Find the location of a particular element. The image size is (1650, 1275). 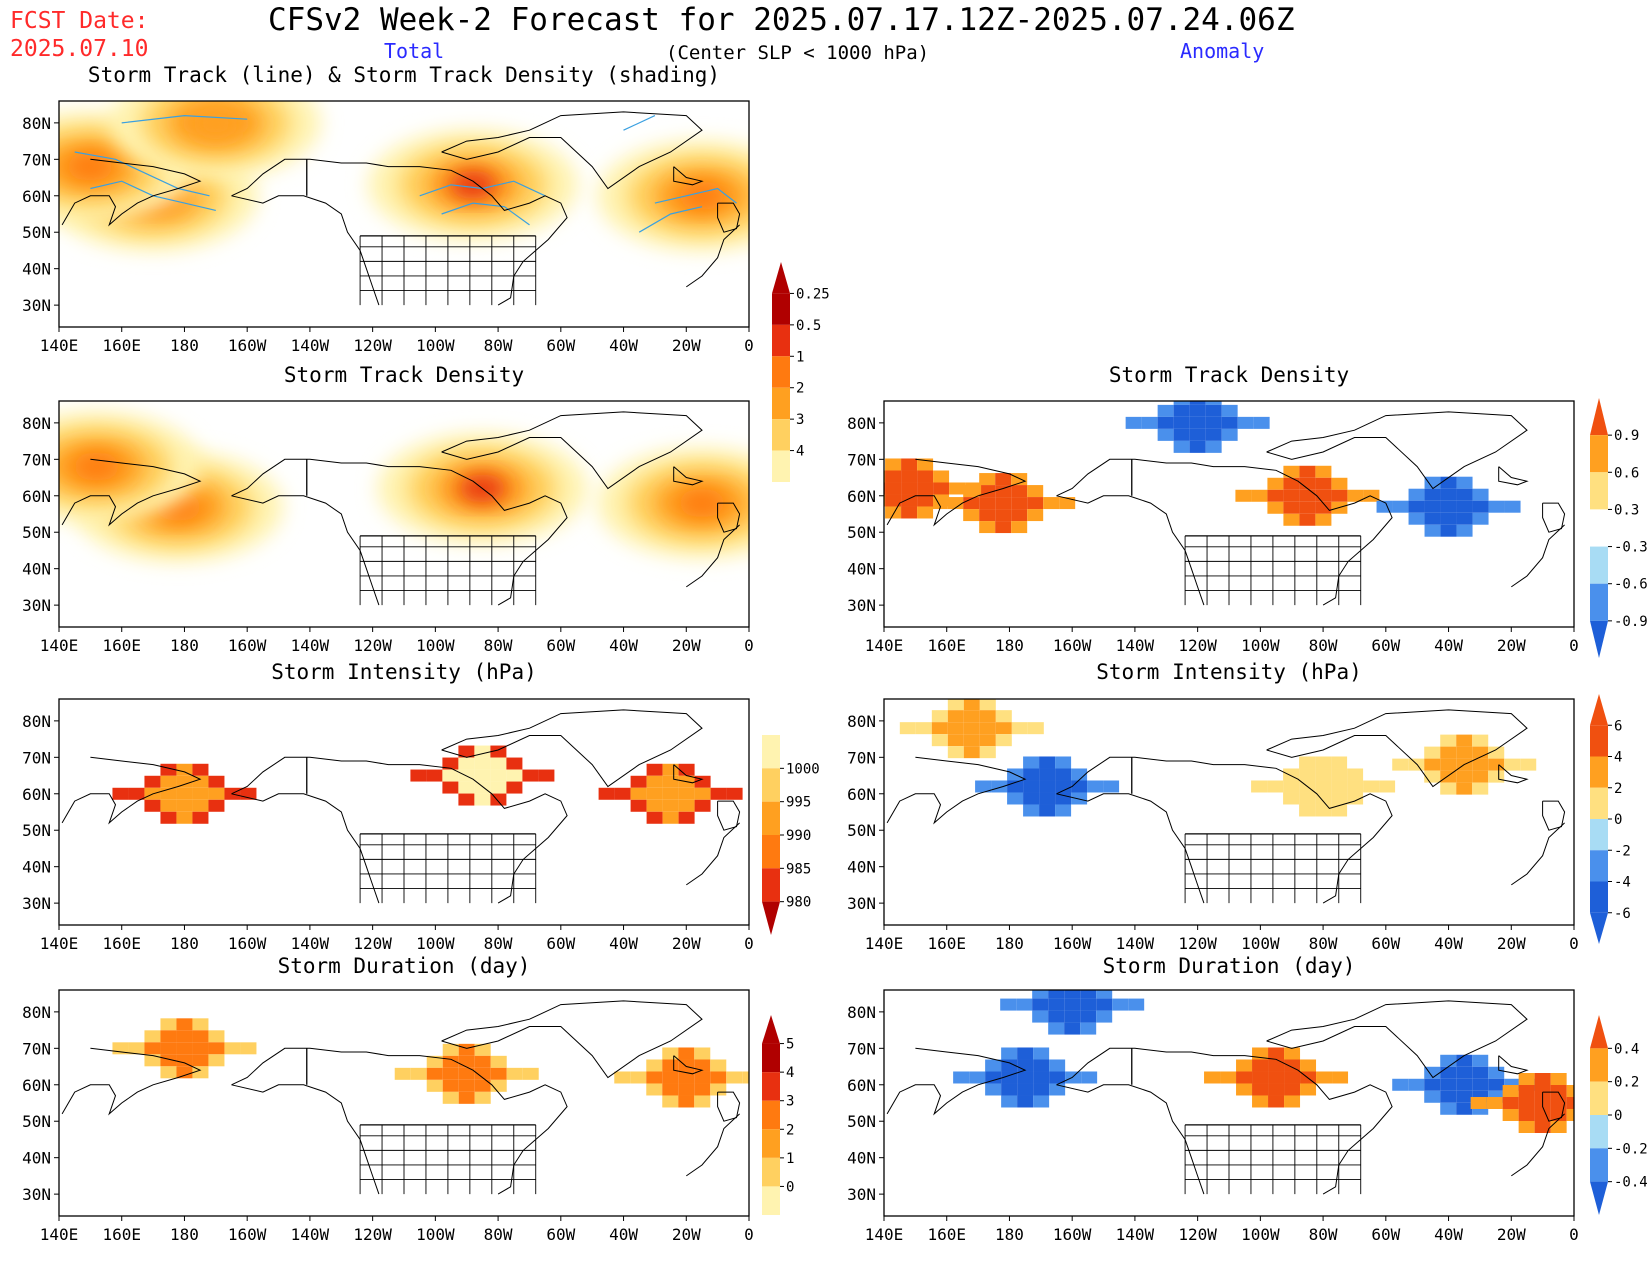

colorbar-label: 1000 is located at coordinates (803, 769).